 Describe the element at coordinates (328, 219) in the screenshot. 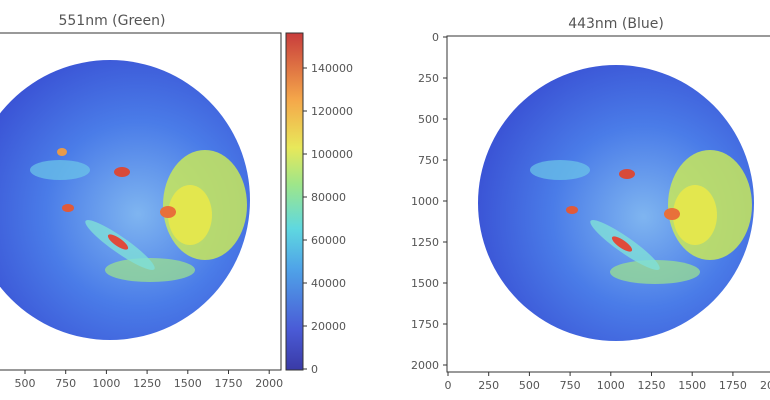

I see `colorbar-axis: 0 20000 40000 60000 80000 100000 120000 140000` at that location.